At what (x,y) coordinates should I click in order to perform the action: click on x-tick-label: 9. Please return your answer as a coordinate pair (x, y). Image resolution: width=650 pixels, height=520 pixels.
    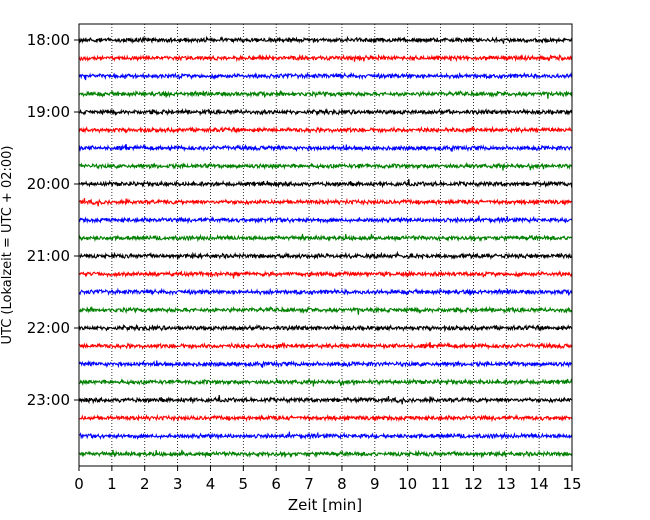
    Looking at the image, I should click on (375, 484).